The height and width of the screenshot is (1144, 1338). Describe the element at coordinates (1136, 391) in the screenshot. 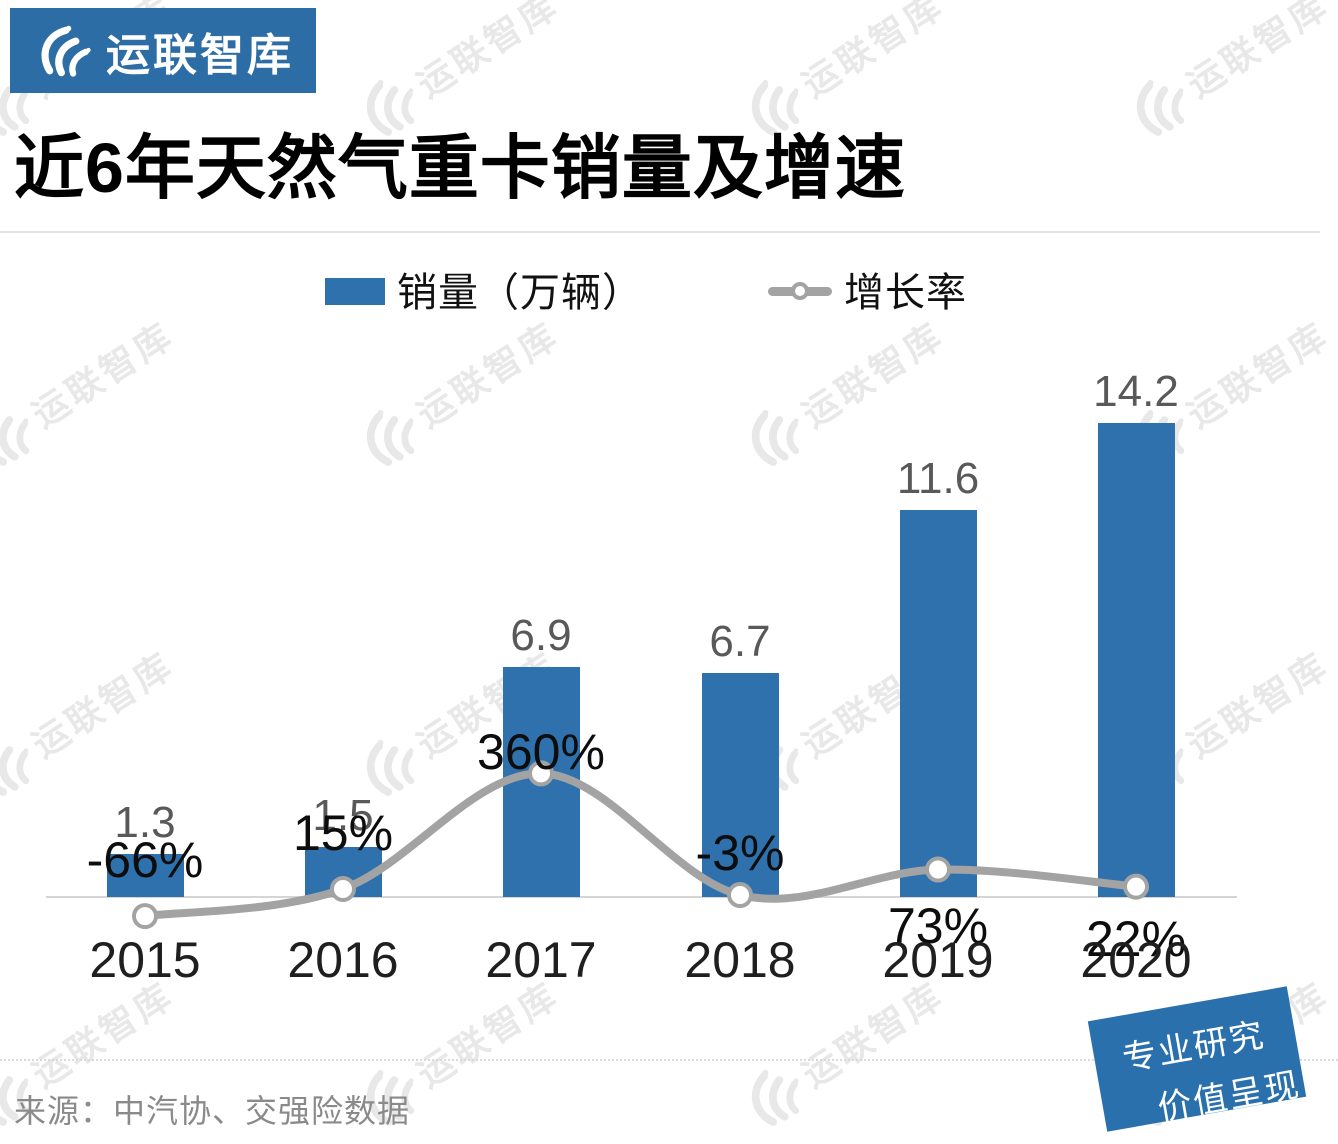

I see `bar-value-label-2020: 14.2` at that location.